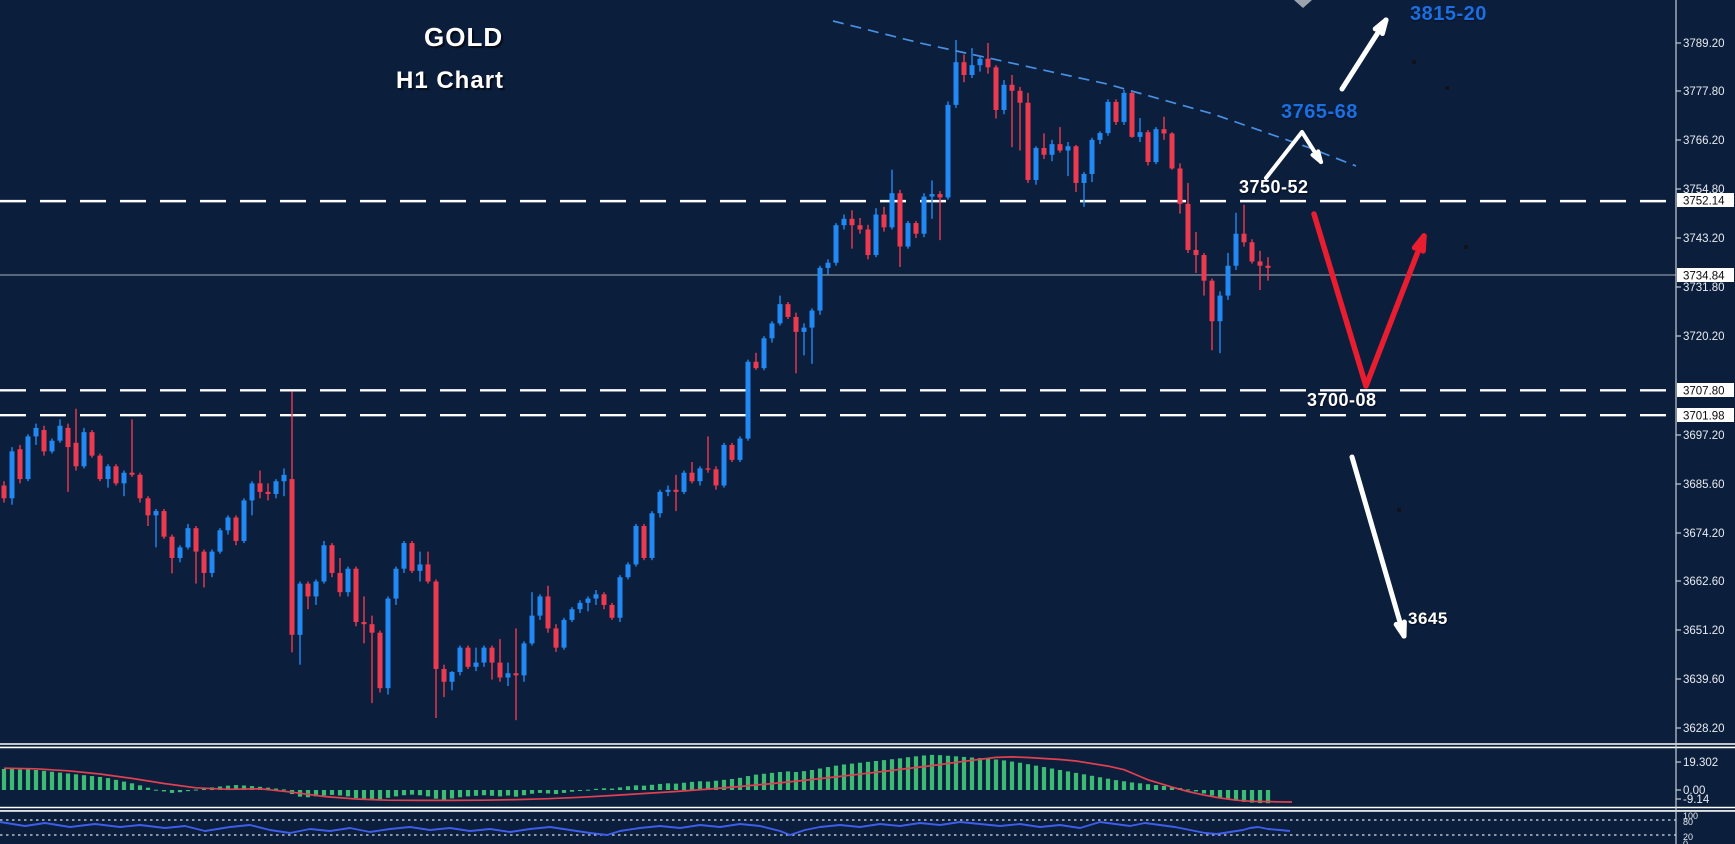  What do you see at coordinates (1704, 44) in the screenshot?
I see `price-axis-label: 3789.20` at bounding box center [1704, 44].